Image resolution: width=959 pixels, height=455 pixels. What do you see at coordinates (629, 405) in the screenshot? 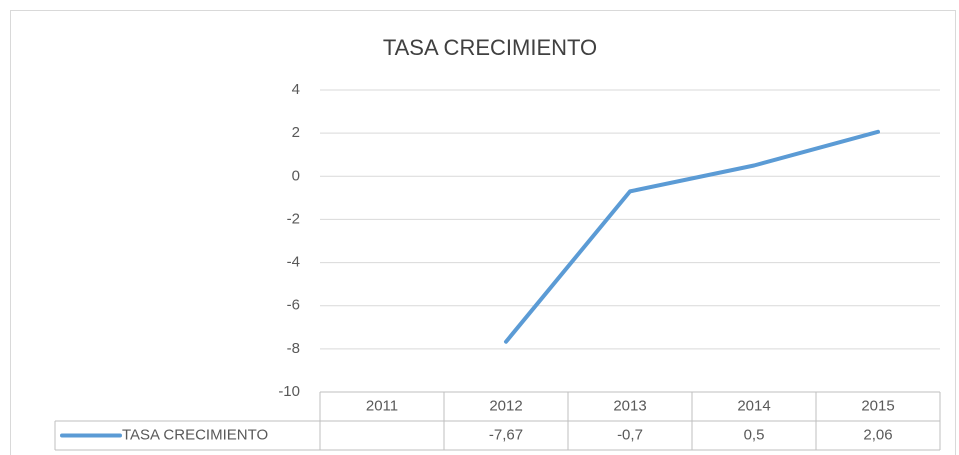
I see `x-tick-label: 2013` at bounding box center [629, 405].